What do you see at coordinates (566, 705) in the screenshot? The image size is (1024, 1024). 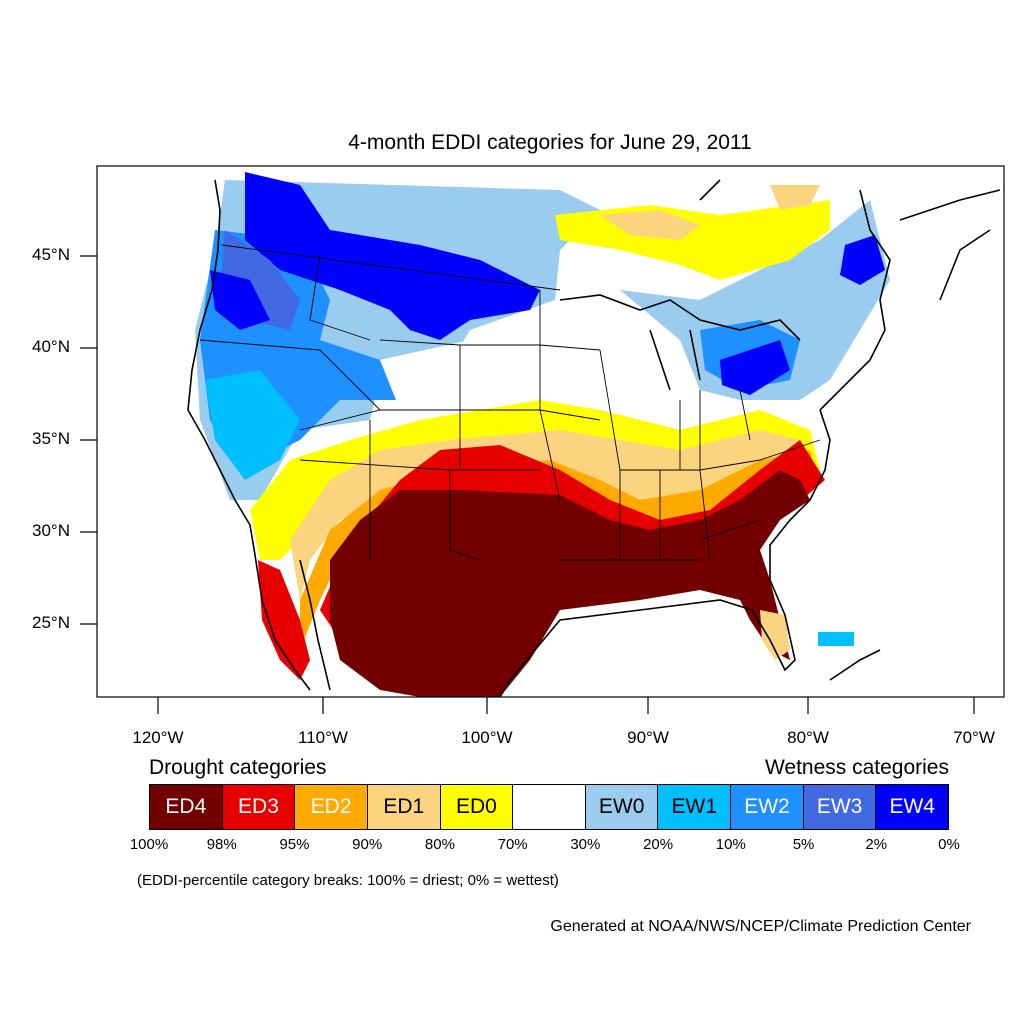 I see `lon-ticks` at bounding box center [566, 705].